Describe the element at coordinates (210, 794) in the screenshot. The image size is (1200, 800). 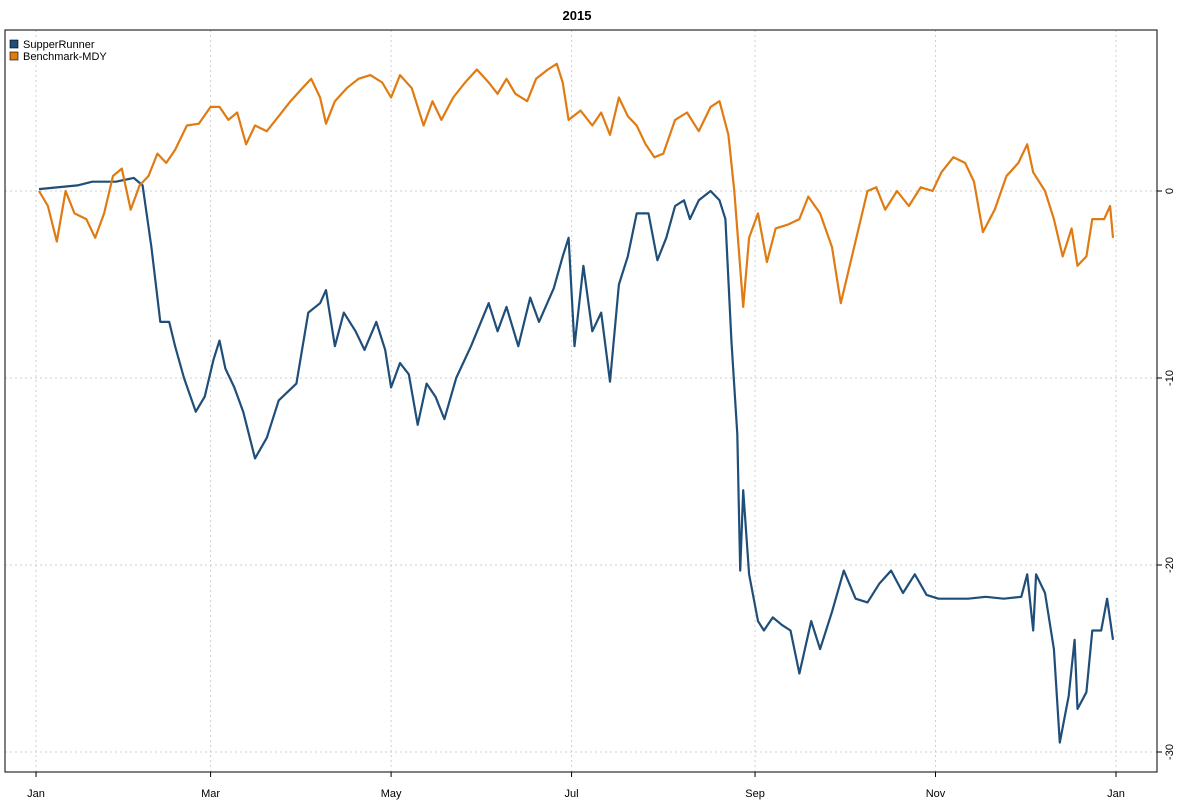
I see `x-tick-label: Mar` at that location.